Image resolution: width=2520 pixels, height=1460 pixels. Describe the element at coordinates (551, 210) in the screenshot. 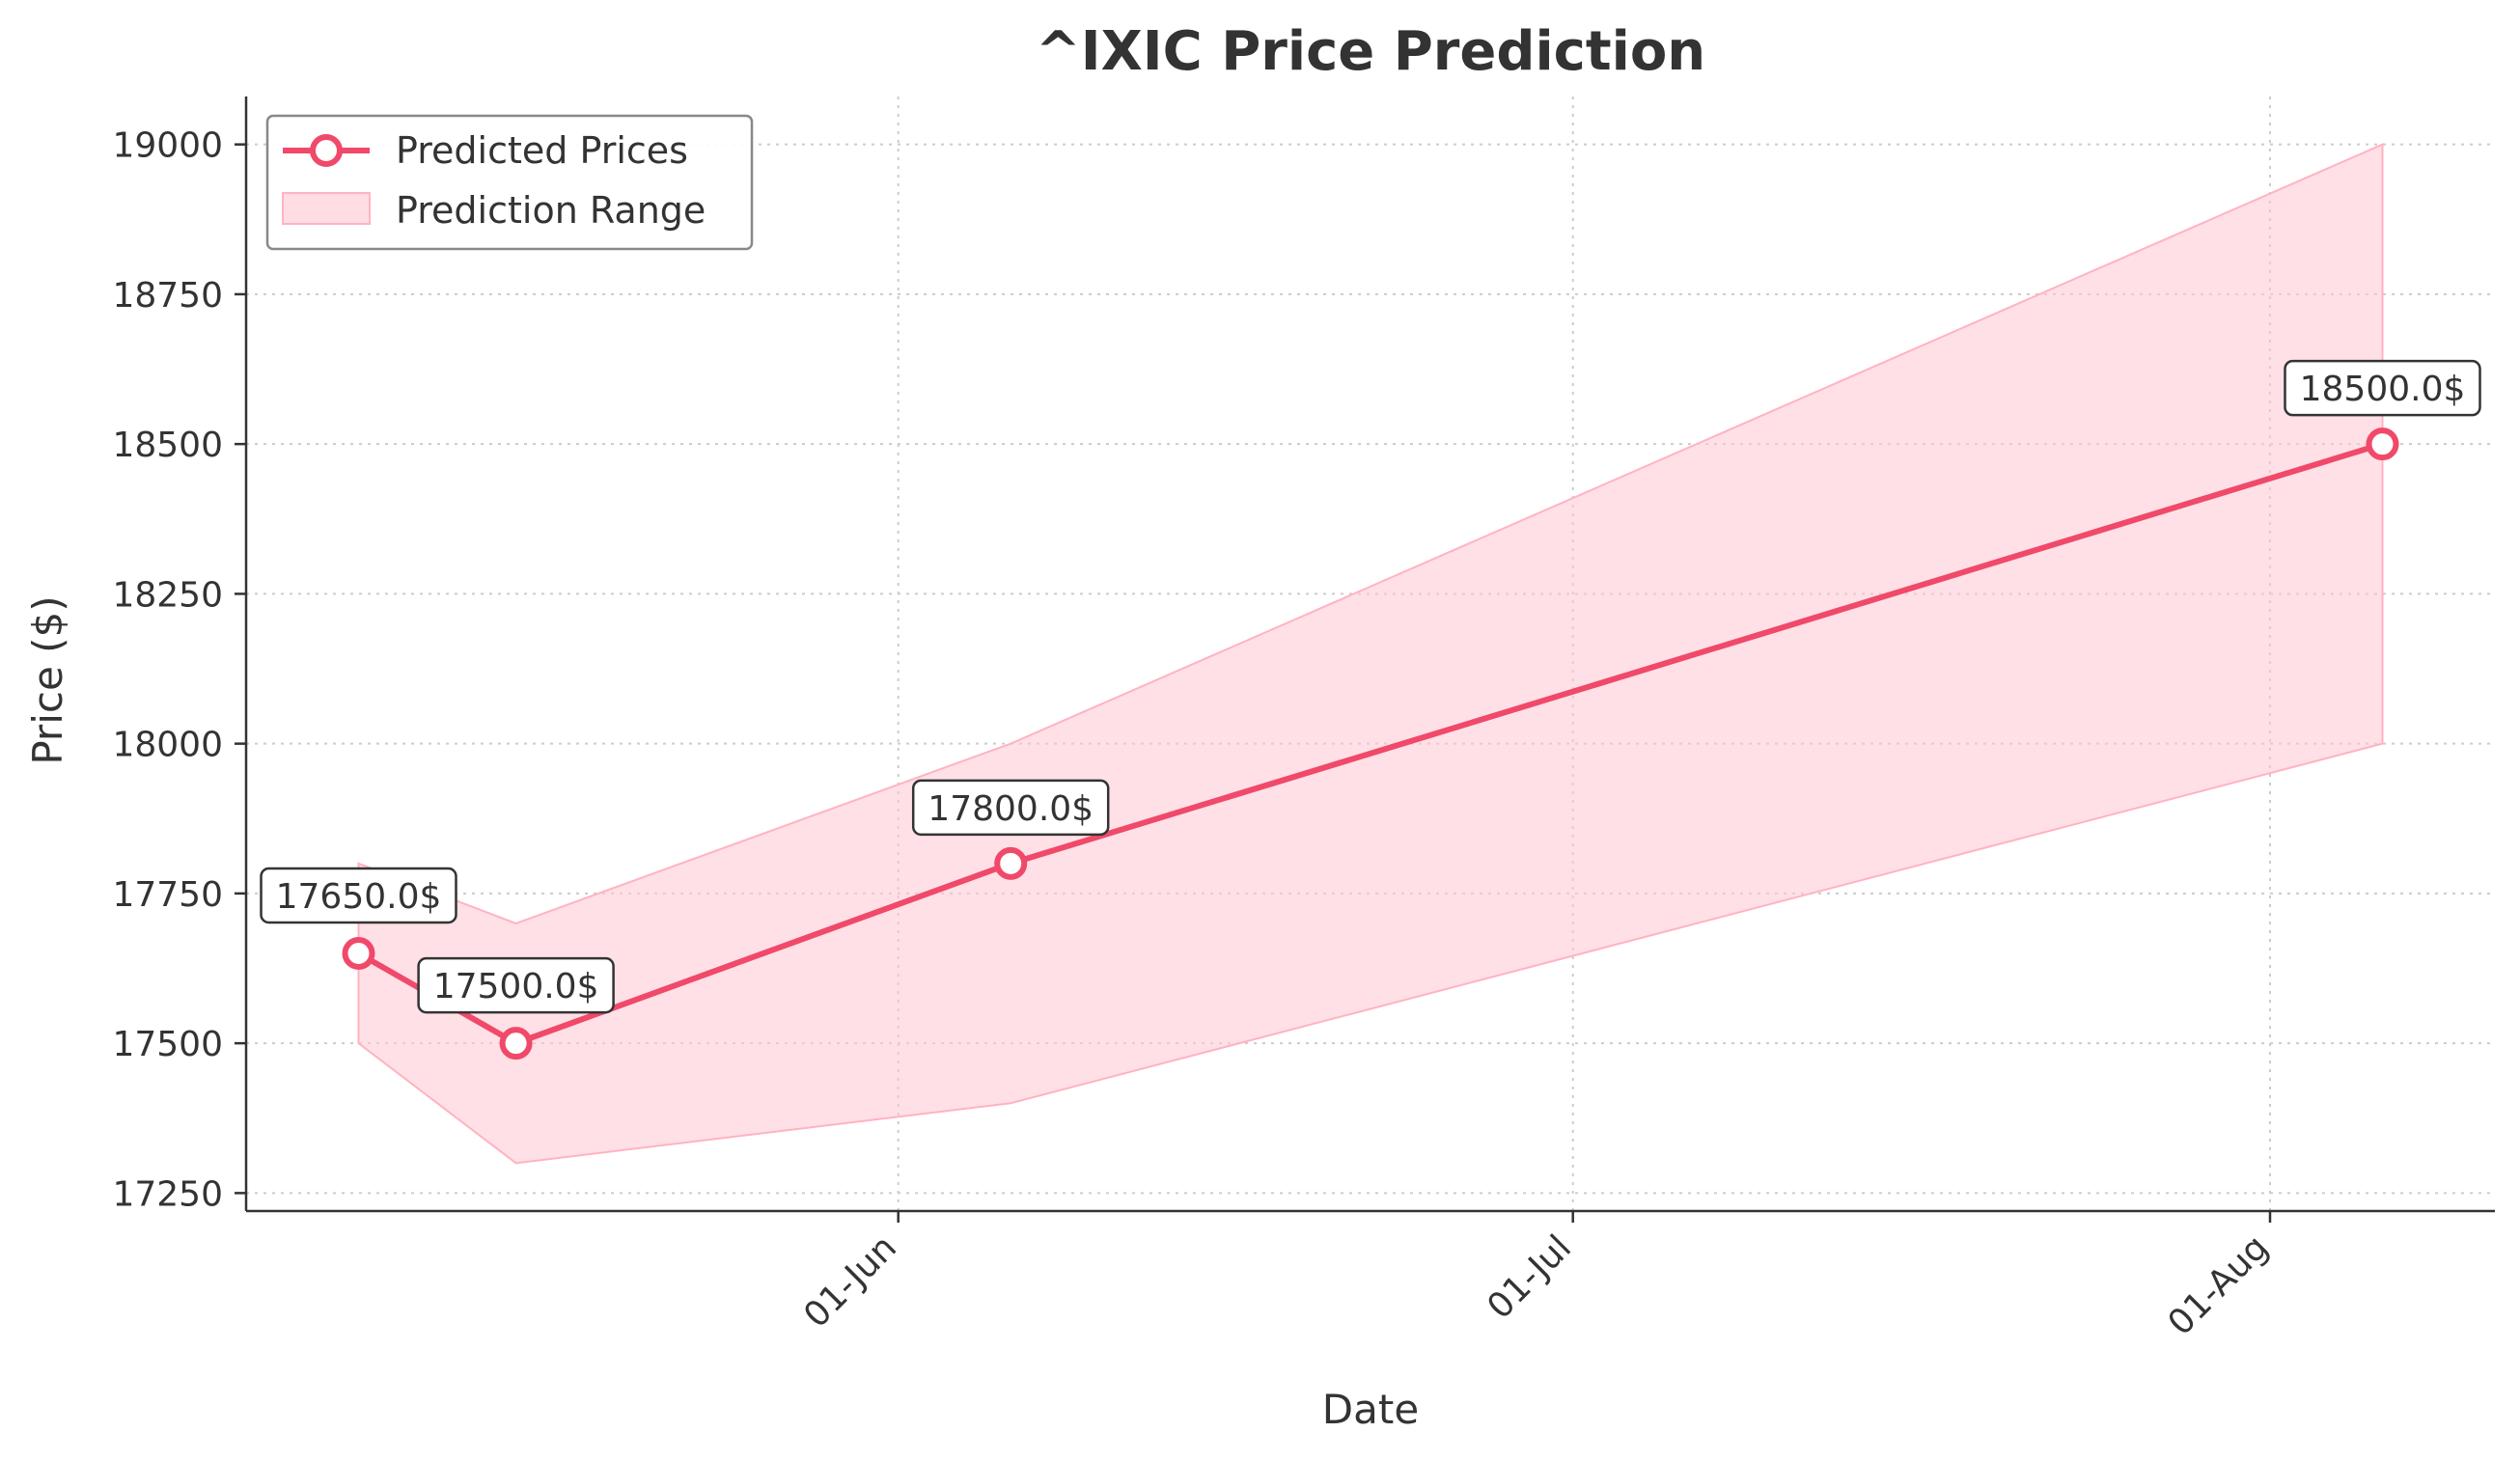

I see `legend-label-range: Prediction Range` at that location.